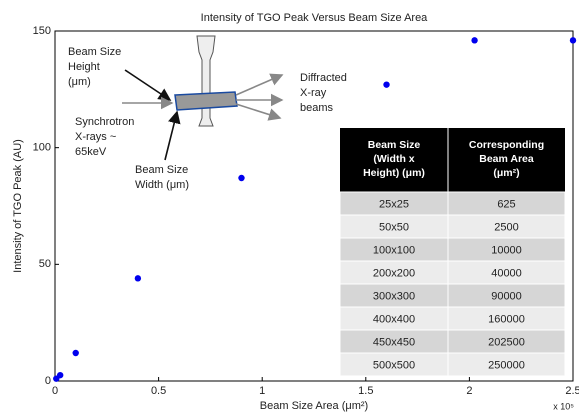  What do you see at coordinates (317, 108) in the screenshot?
I see `annotation: beams` at bounding box center [317, 108].